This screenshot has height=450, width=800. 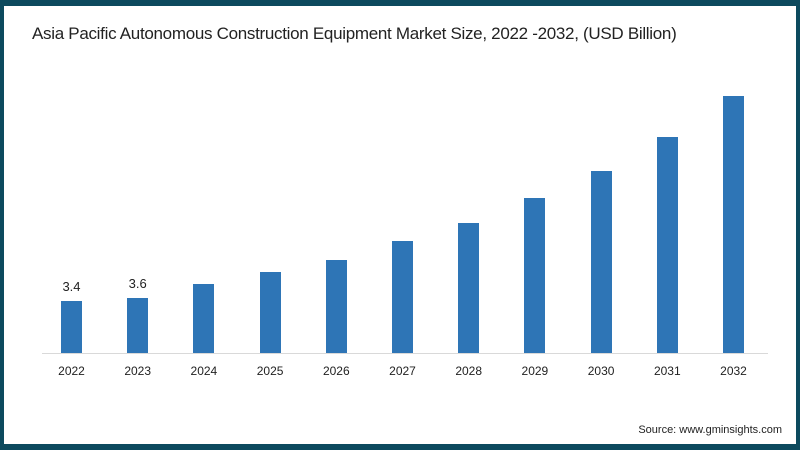 I want to click on x-tick-label: 2030, so click(x=601, y=371).